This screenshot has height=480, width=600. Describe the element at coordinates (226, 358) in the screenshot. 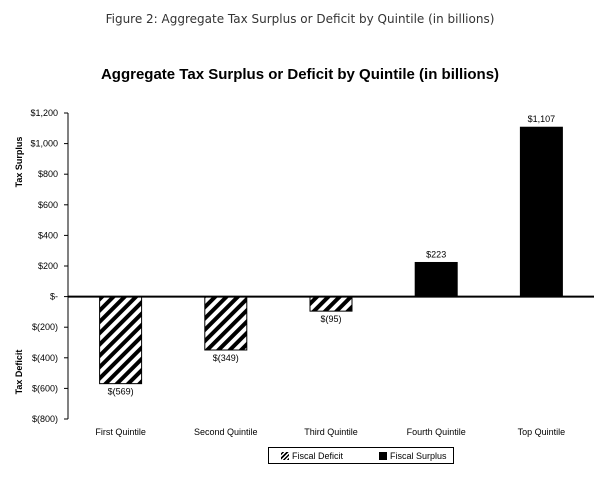

I see `bar-data-label: $(349)` at that location.